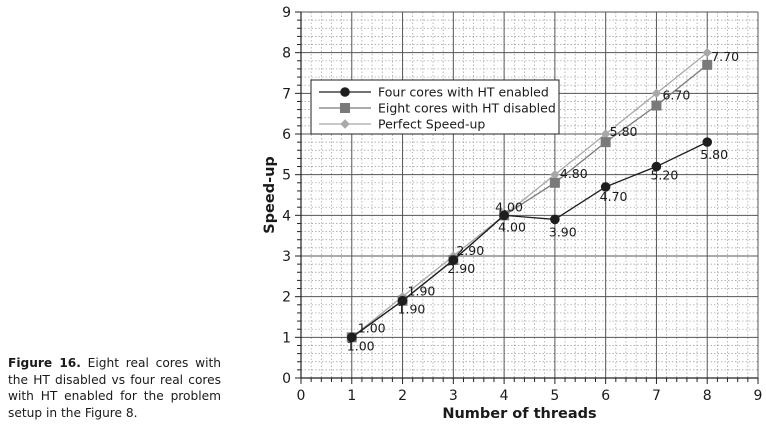 Image resolution: width=766 pixels, height=429 pixels. I want to click on data-label-four-cores: 5.20, so click(664, 175).